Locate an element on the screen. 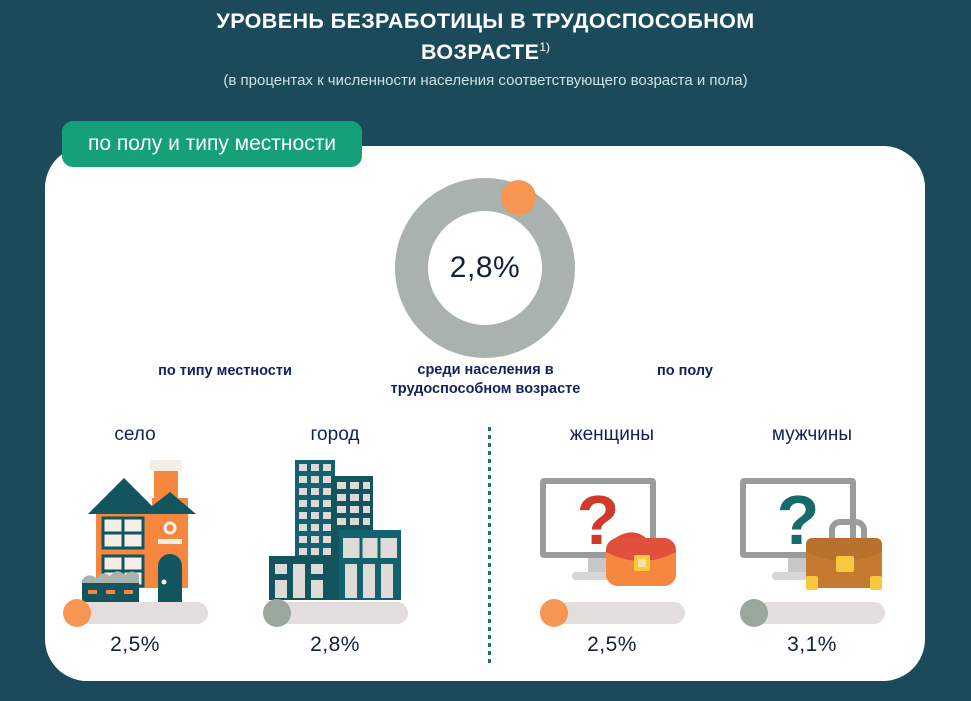  house-icon is located at coordinates (135, 527).